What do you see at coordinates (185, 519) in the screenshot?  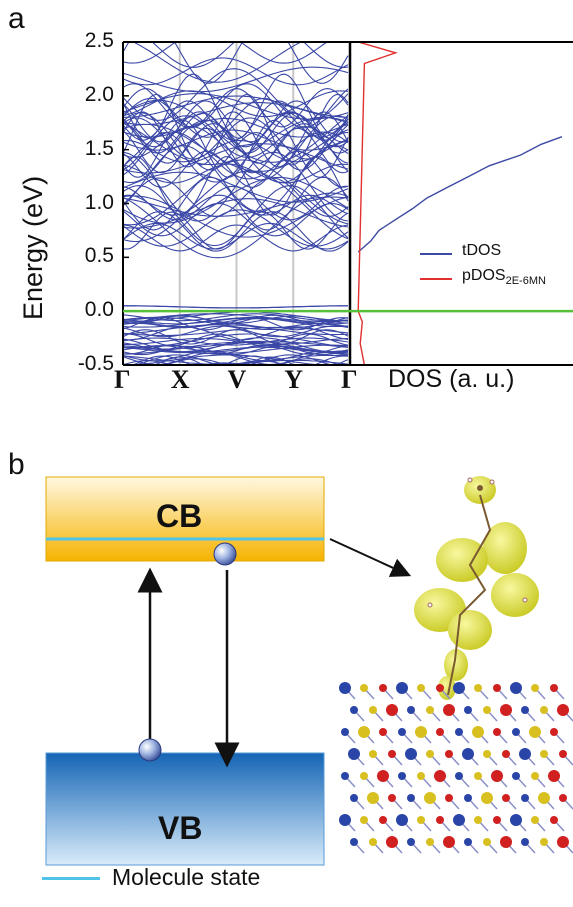 I see `conduction-band` at bounding box center [185, 519].